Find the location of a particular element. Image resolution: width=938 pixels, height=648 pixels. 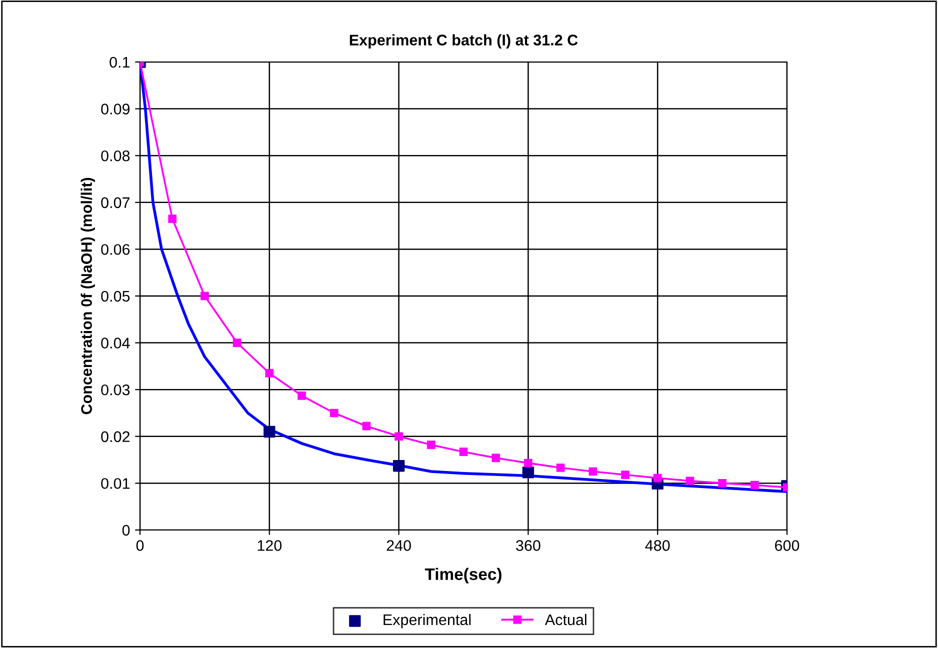

y-tick-label: 0.06 is located at coordinates (115, 249).